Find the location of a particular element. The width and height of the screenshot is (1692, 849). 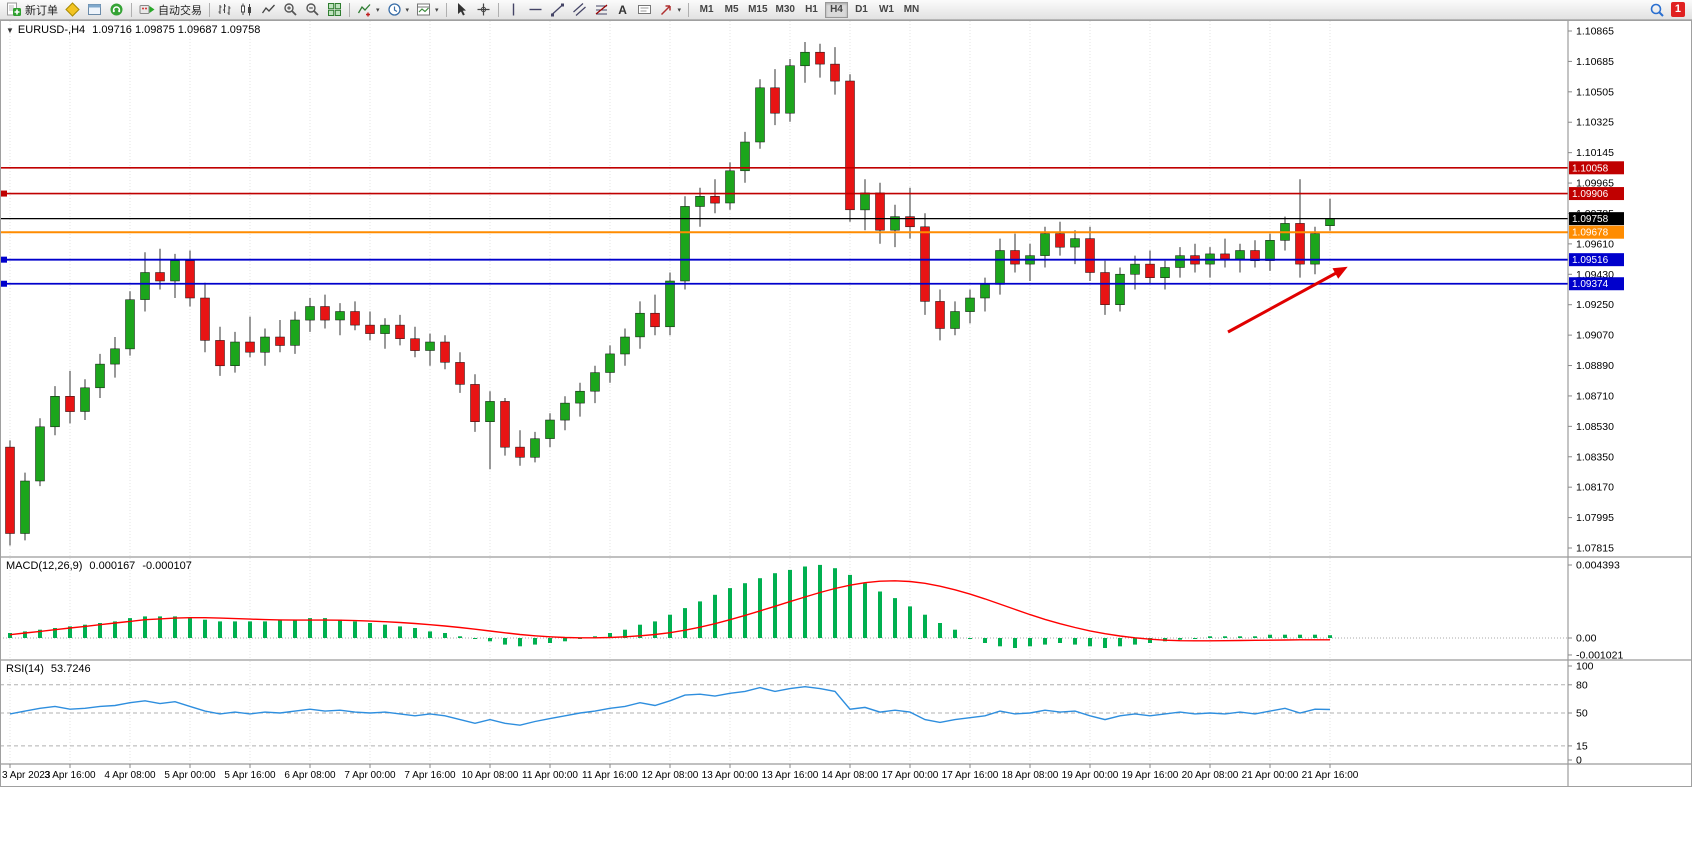

metaeditor-button is located at coordinates (72, 10).